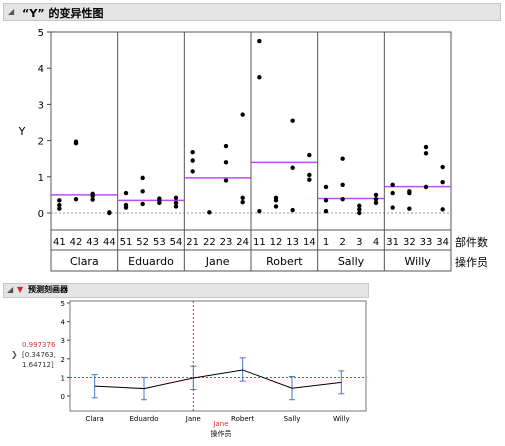 This screenshot has width=505, height=446. What do you see at coordinates (217, 261) in the screenshot?
I see `operator-label: Jane` at bounding box center [217, 261].